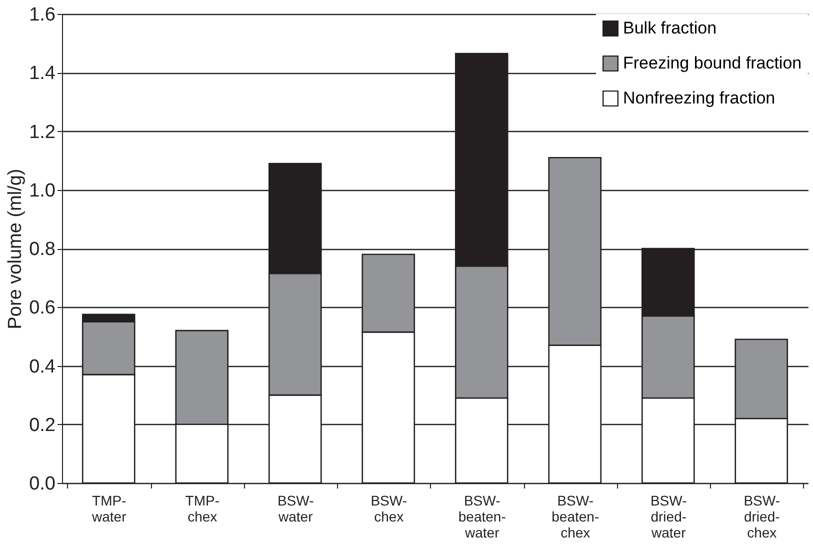 The width and height of the screenshot is (813, 545). I want to click on legend-label: Nonfreezing fraction, so click(699, 98).